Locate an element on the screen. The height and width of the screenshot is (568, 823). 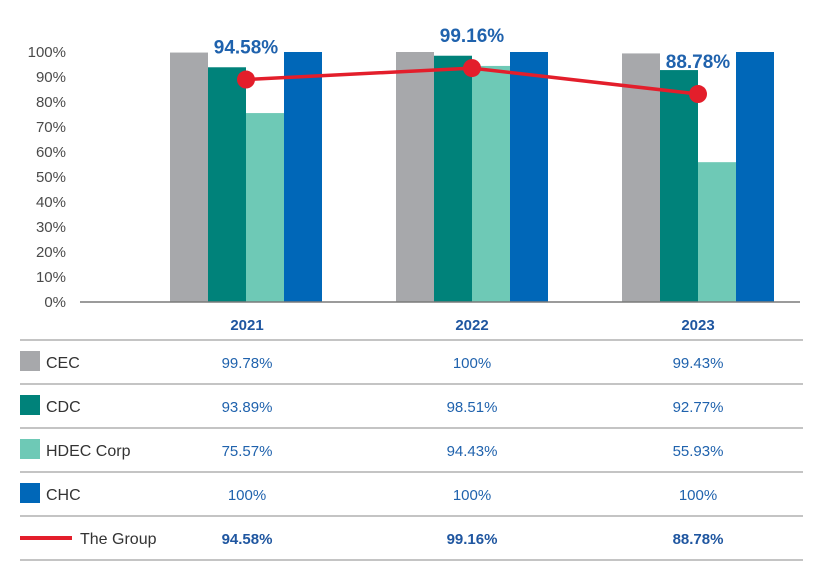
bar-chc-2023 is located at coordinates (755, 177).